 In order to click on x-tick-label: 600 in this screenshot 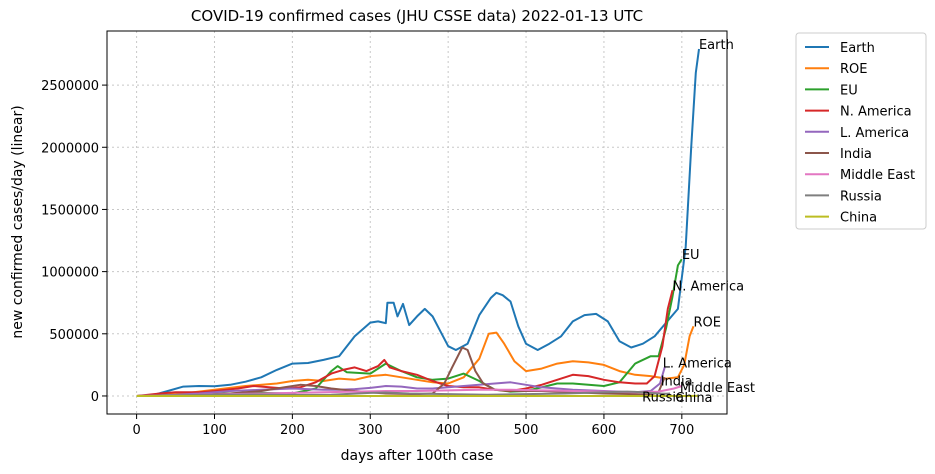, I will do `click(604, 430)`.